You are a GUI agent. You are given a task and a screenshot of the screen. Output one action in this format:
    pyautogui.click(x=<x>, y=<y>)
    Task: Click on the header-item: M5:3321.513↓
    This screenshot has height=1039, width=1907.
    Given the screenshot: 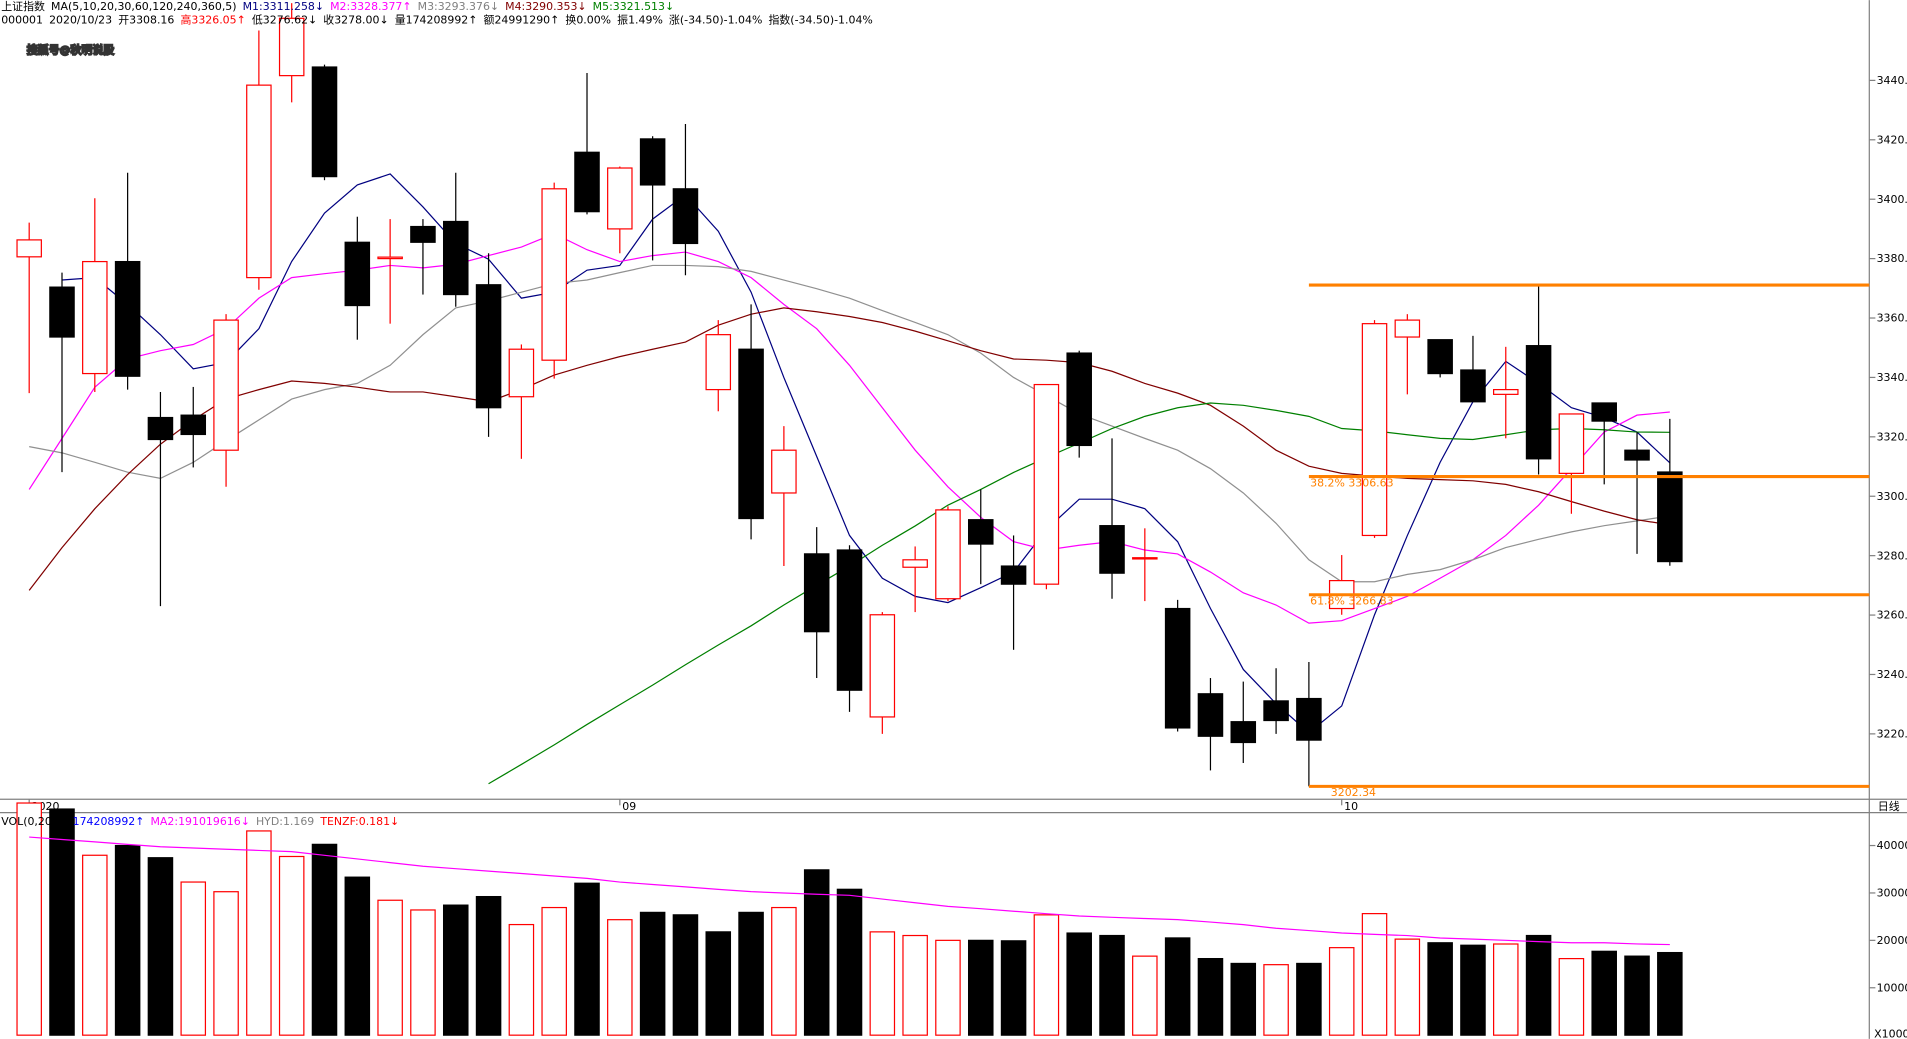 What is the action you would take?
    pyautogui.click(x=633, y=6)
    